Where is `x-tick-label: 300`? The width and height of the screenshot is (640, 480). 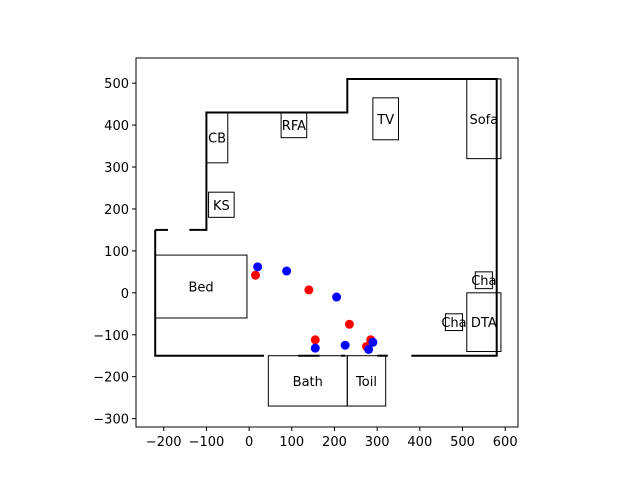 x-tick-label: 300 is located at coordinates (377, 442).